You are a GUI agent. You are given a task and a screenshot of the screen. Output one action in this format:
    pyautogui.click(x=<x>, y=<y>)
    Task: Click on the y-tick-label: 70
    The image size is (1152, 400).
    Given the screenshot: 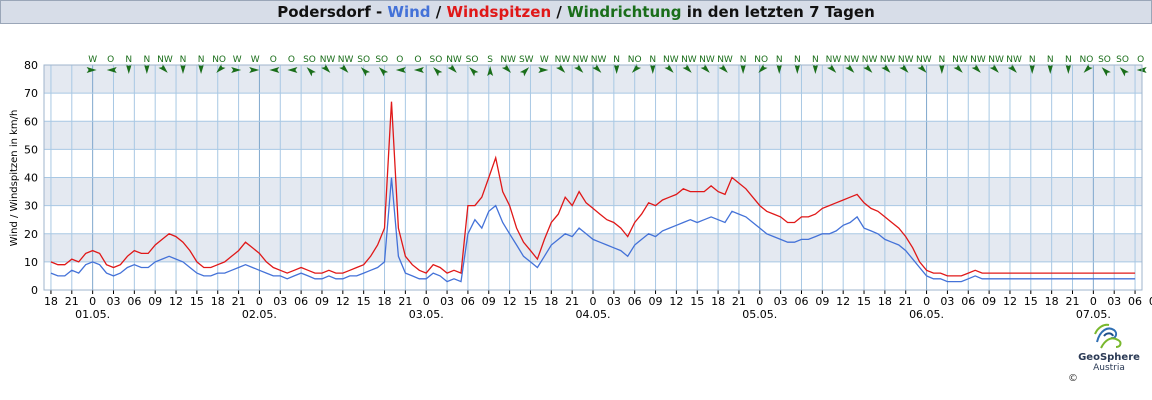 What is the action you would take?
    pyautogui.click(x=31, y=93)
    